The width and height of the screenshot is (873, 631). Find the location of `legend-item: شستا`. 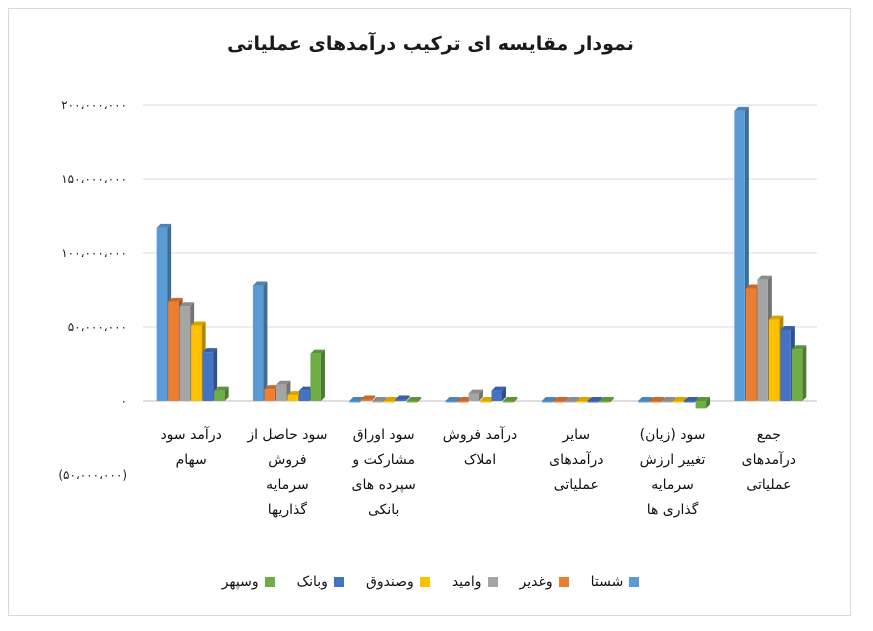

legend-item: شستا is located at coordinates (615, 582).